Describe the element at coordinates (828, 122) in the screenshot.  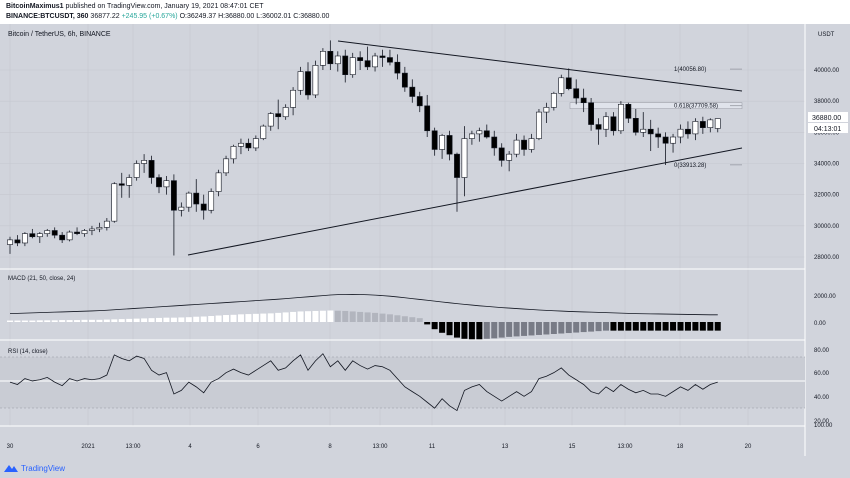
I see `last-price-tag: 36880.00 04:13:01` at that location.